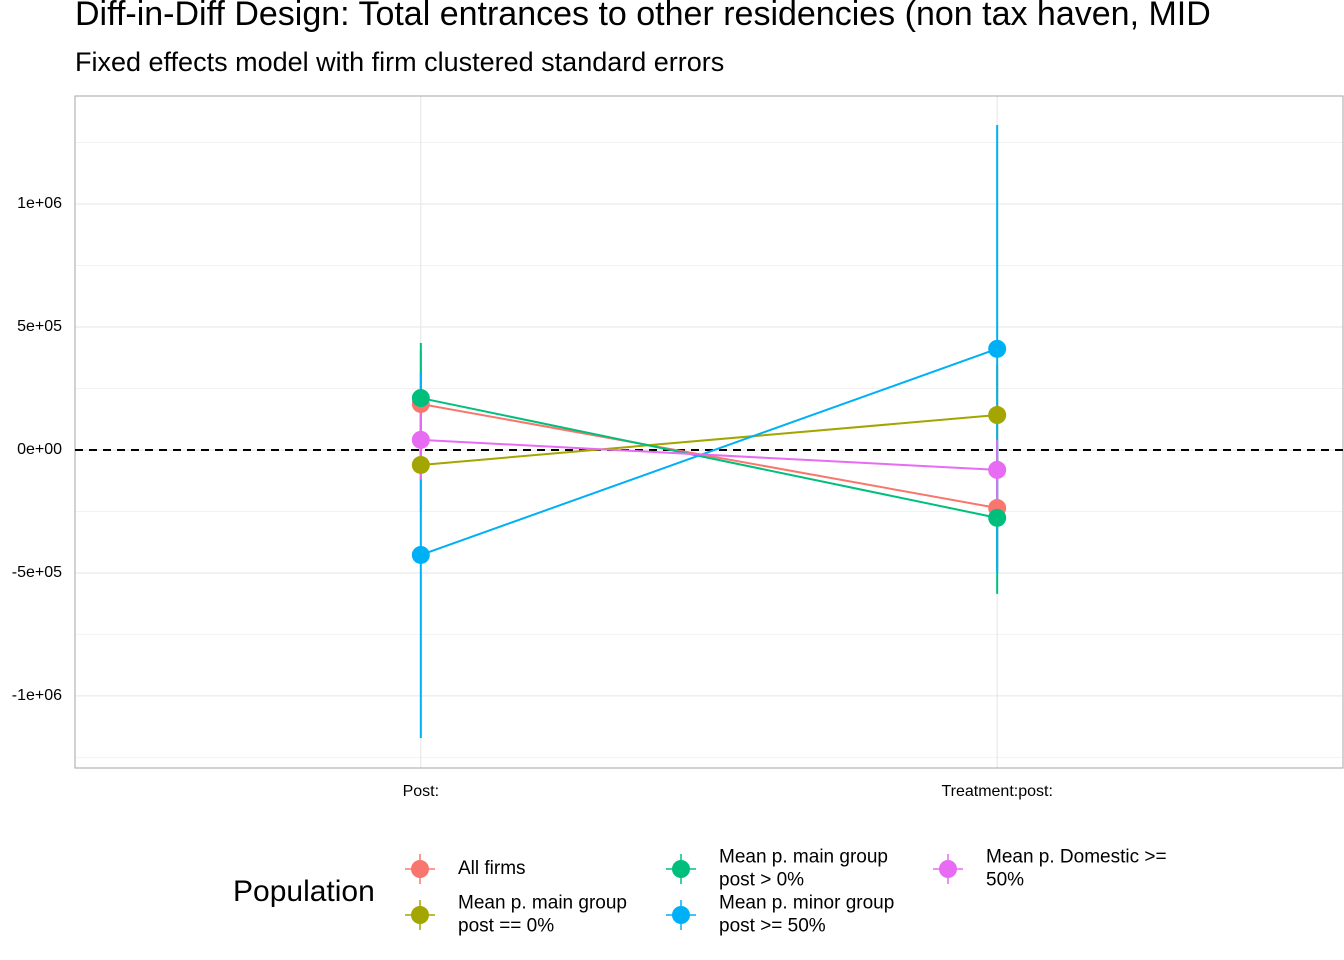 Image resolution: width=1344 pixels, height=960 pixels. Describe the element at coordinates (492, 868) in the screenshot. I see `legend-label: All firms` at that location.